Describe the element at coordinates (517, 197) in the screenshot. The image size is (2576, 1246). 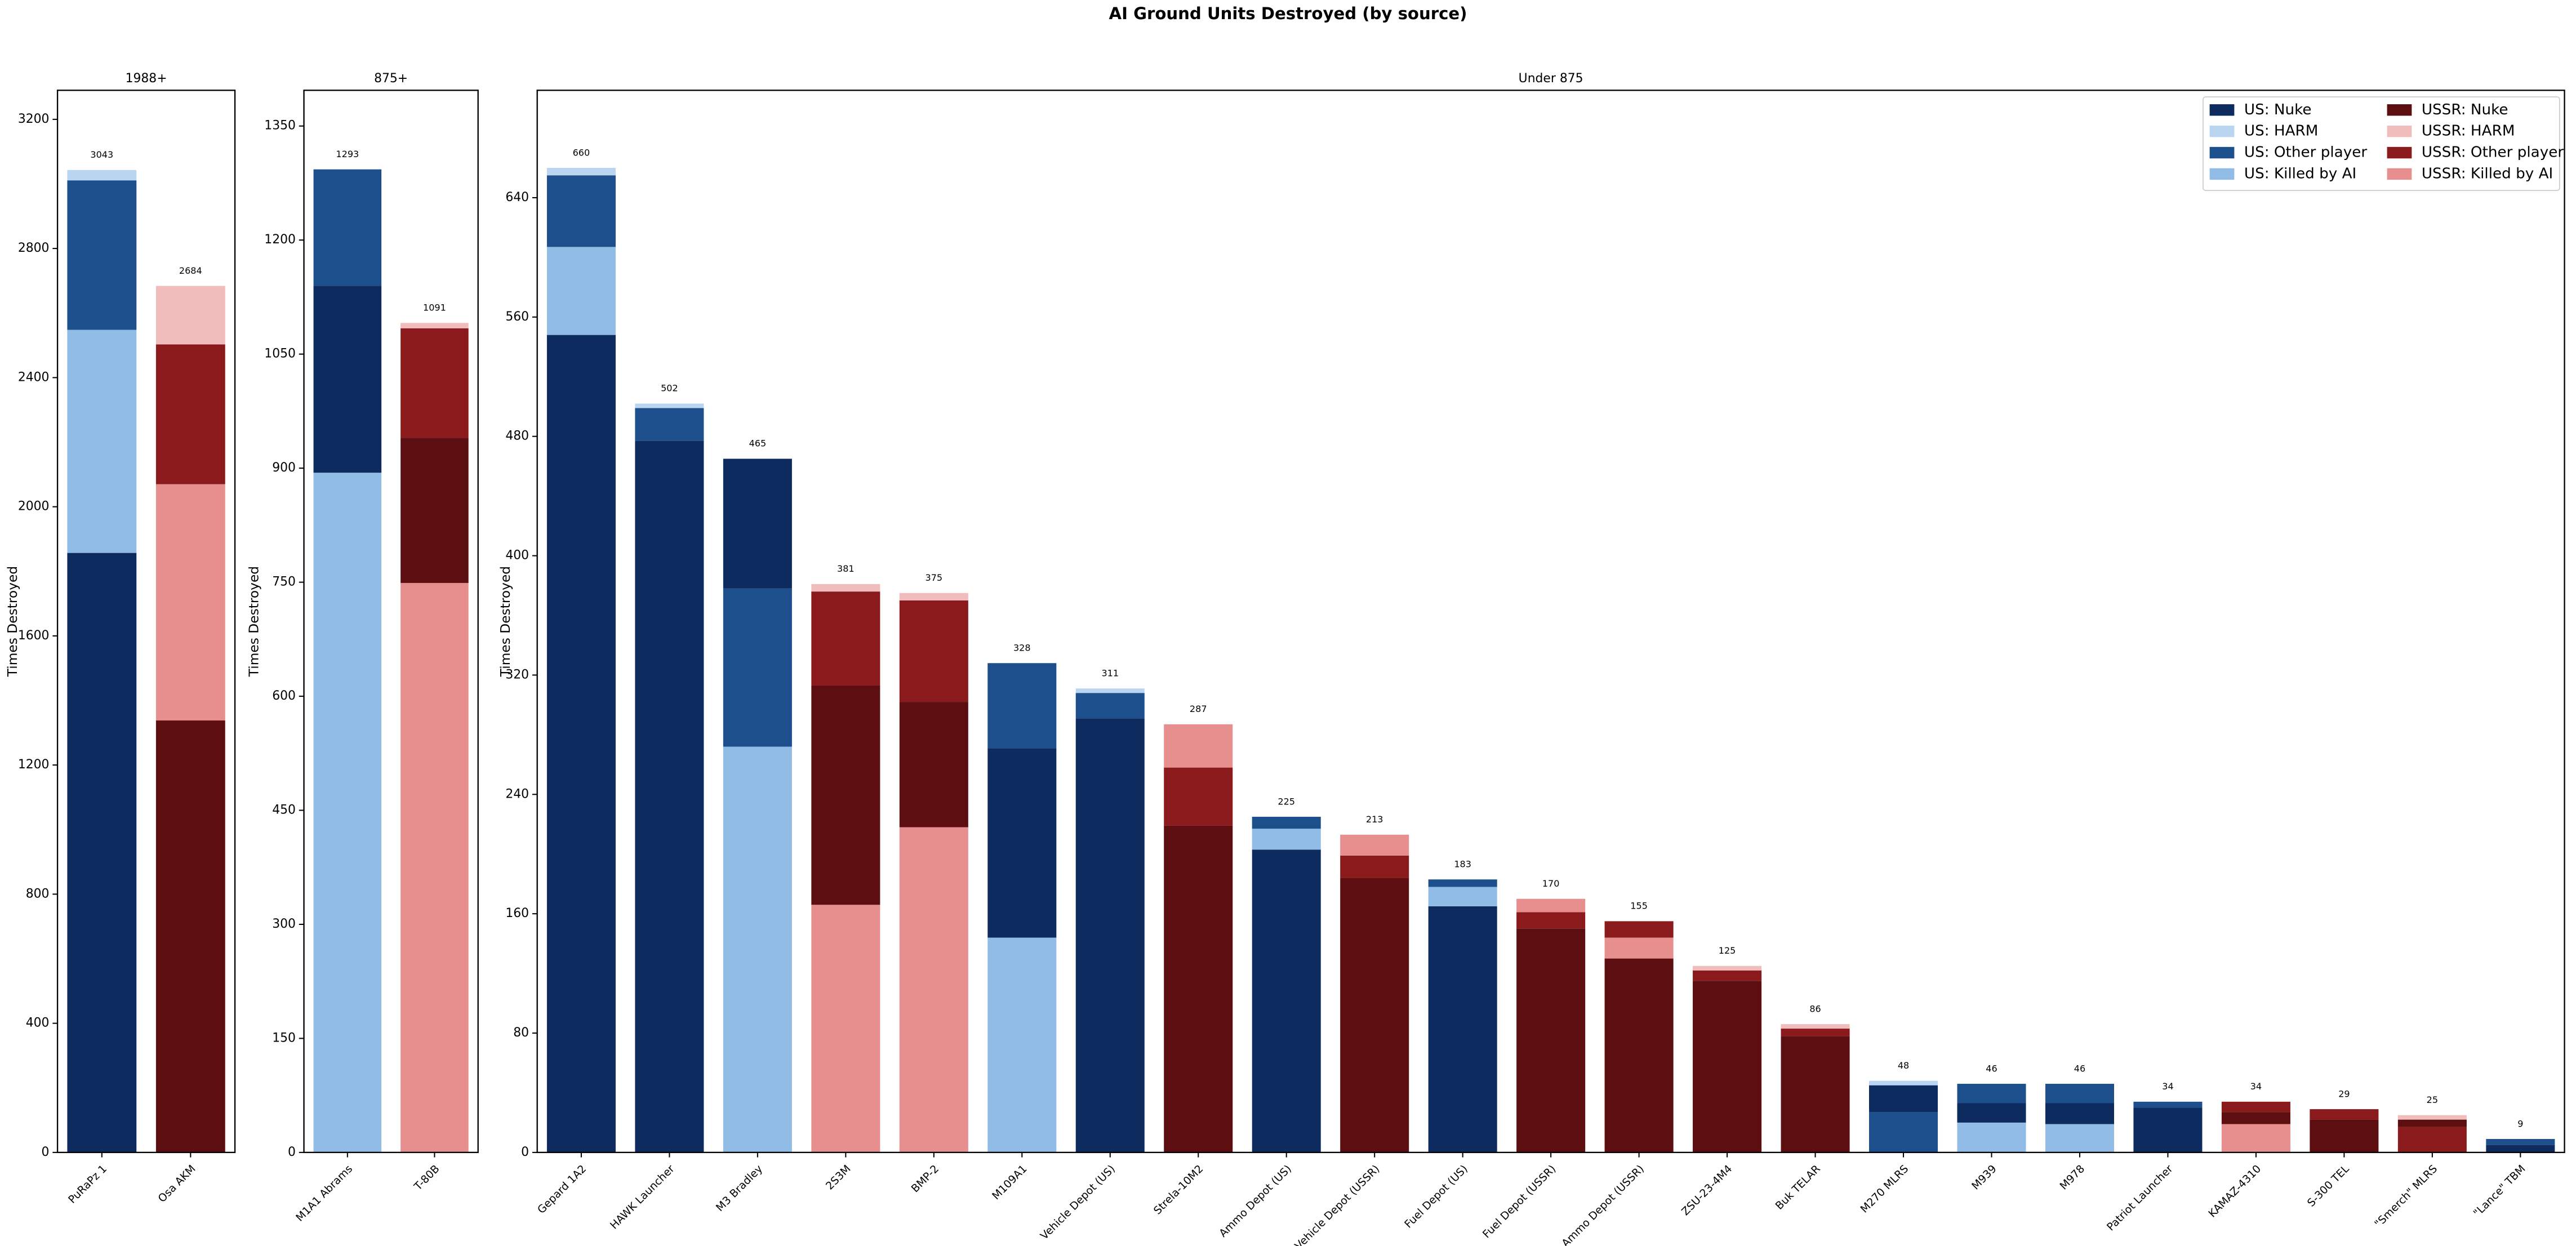
I see `y-tick-label: 640` at that location.